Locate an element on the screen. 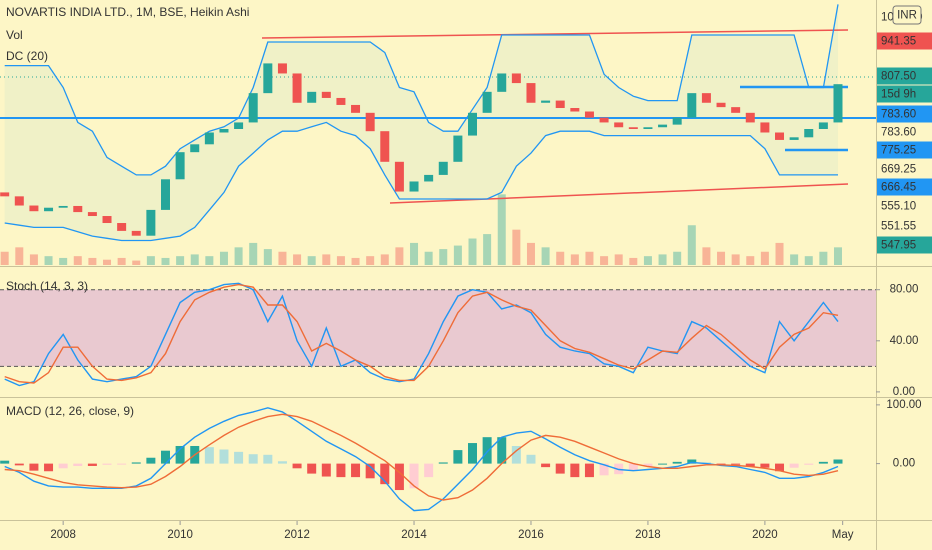 The height and width of the screenshot is (550, 932). price-tag-label: 783.60 is located at coordinates (898, 115).